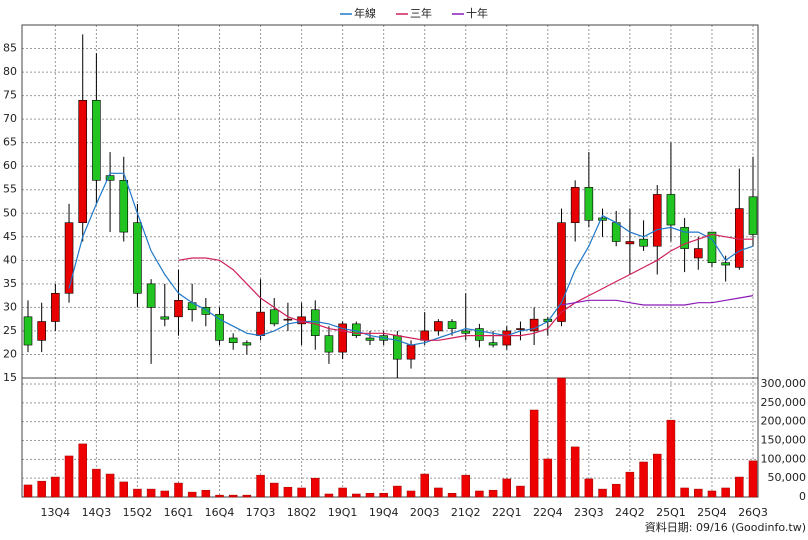 The width and height of the screenshot is (808, 540). Describe the element at coordinates (97, 512) in the screenshot. I see `x-tick-label: 14Q3` at that location.